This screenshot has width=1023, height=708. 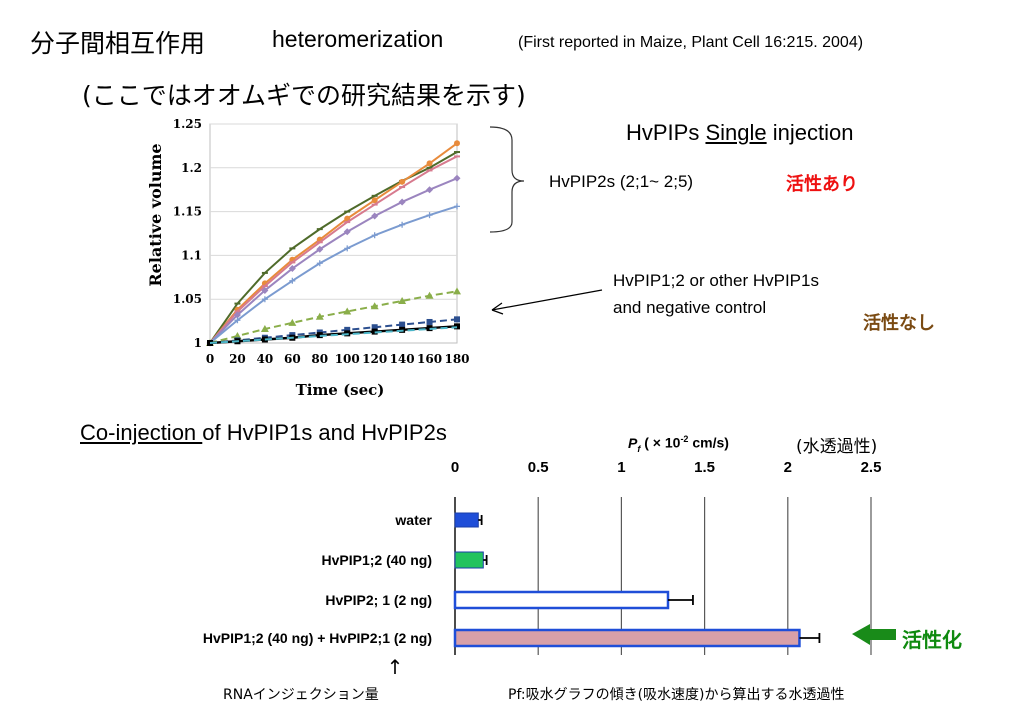 I want to click on line-chart-x-tick-label: 160, so click(x=429, y=359).